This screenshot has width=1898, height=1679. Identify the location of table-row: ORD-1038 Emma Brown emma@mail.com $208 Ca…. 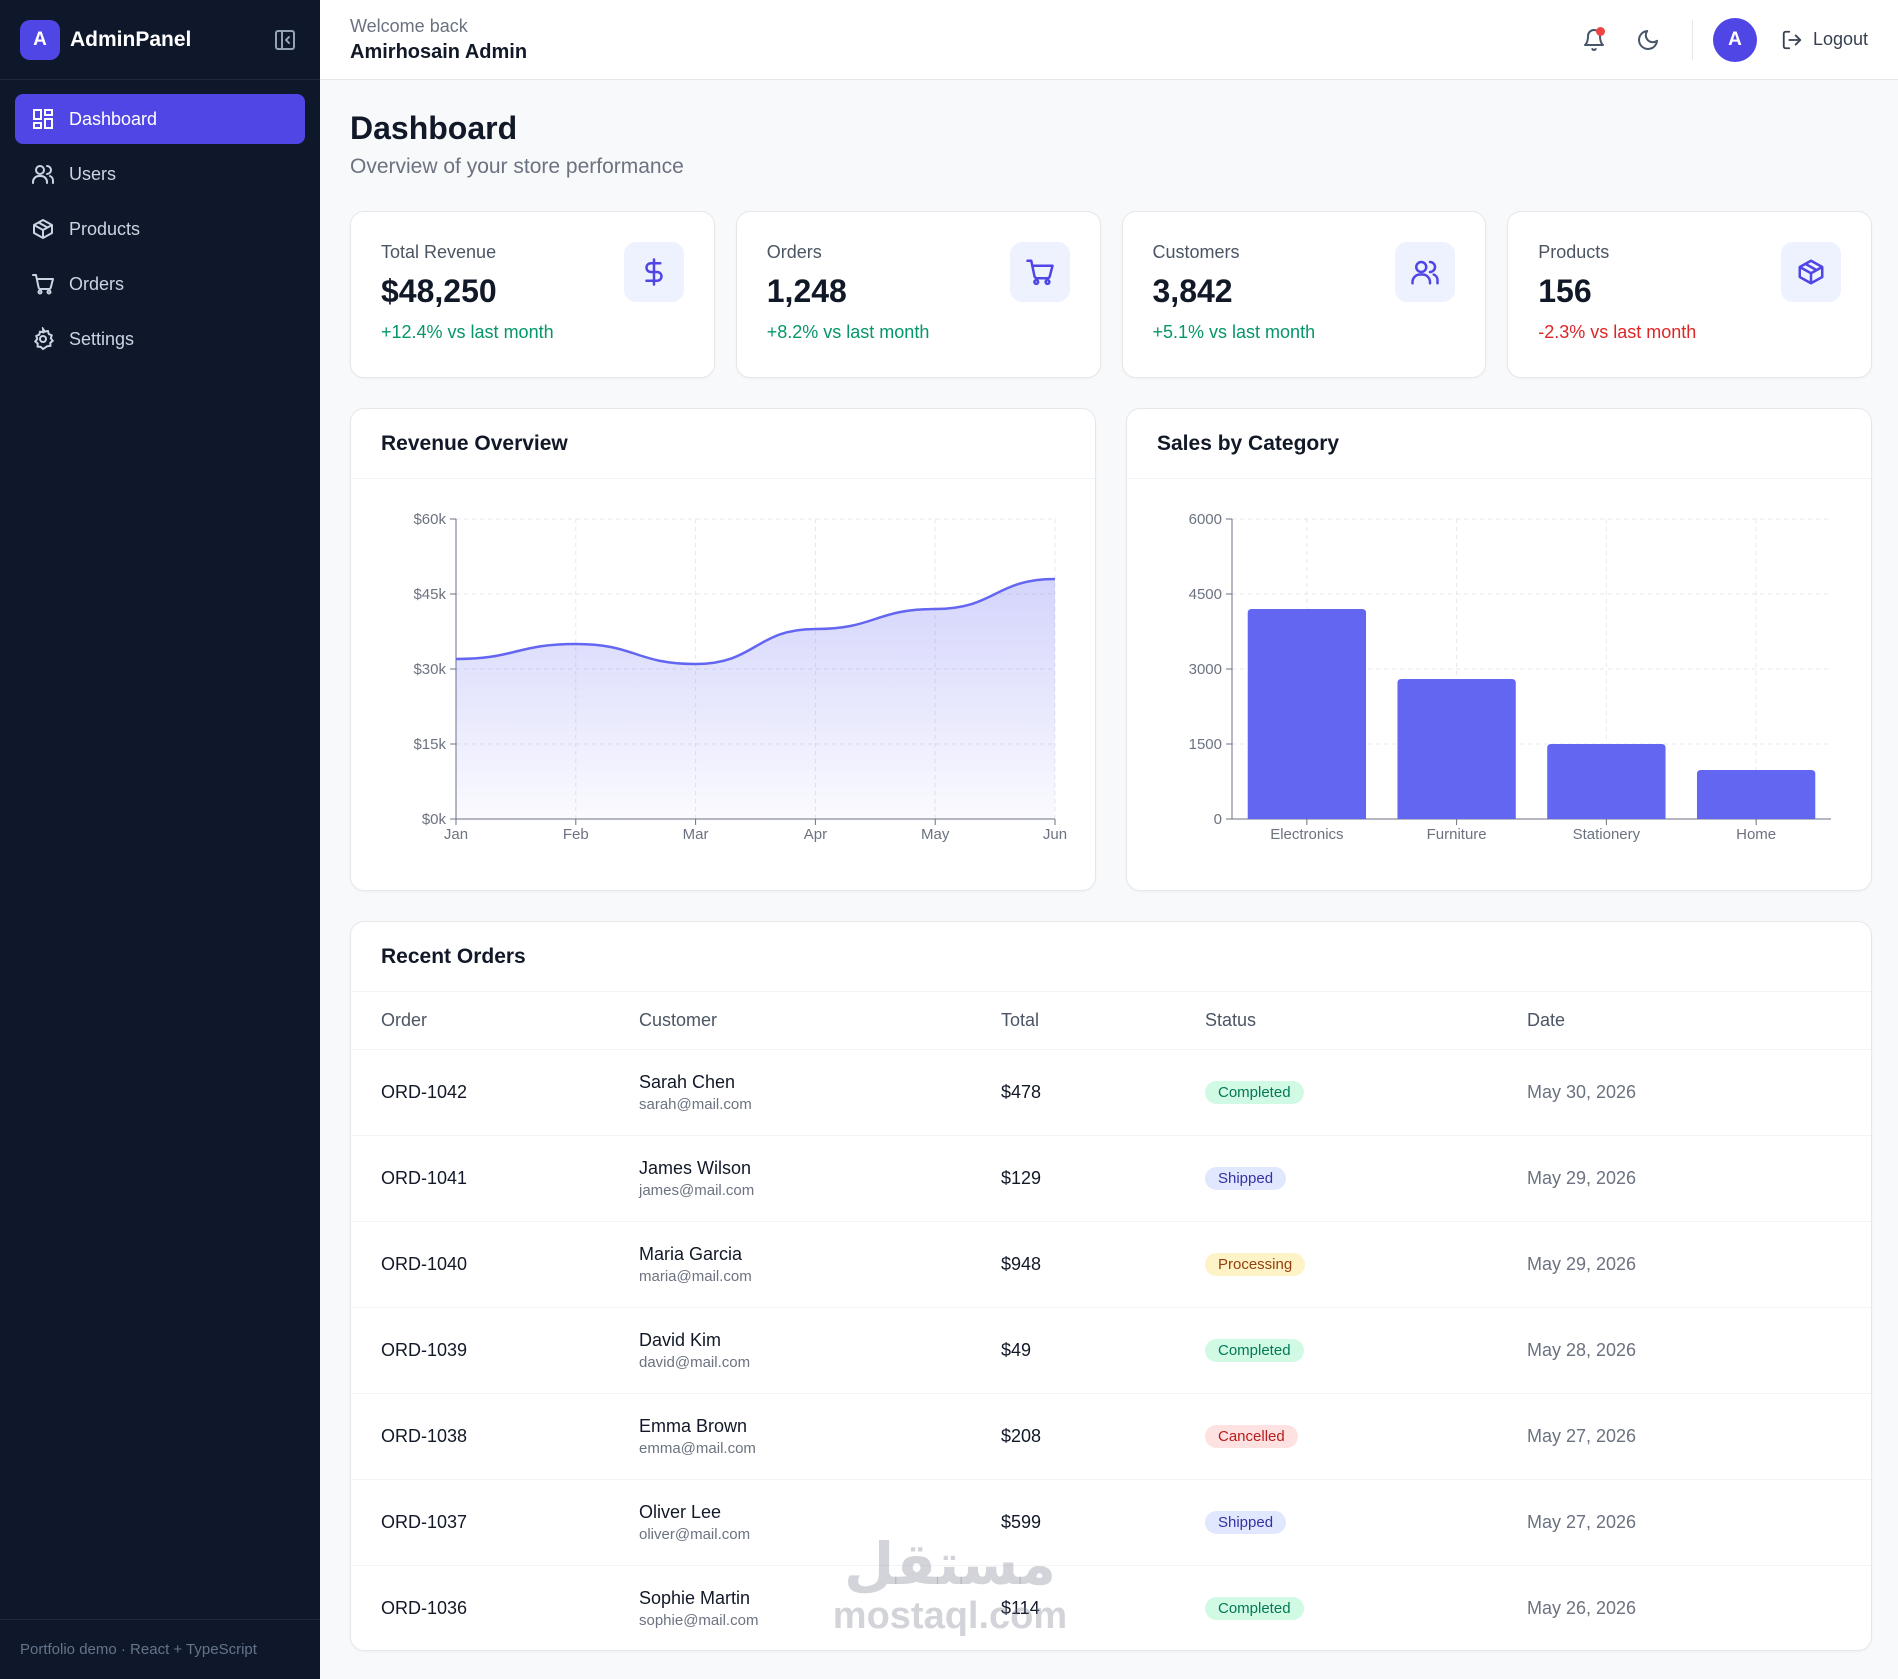
(1111, 1436).